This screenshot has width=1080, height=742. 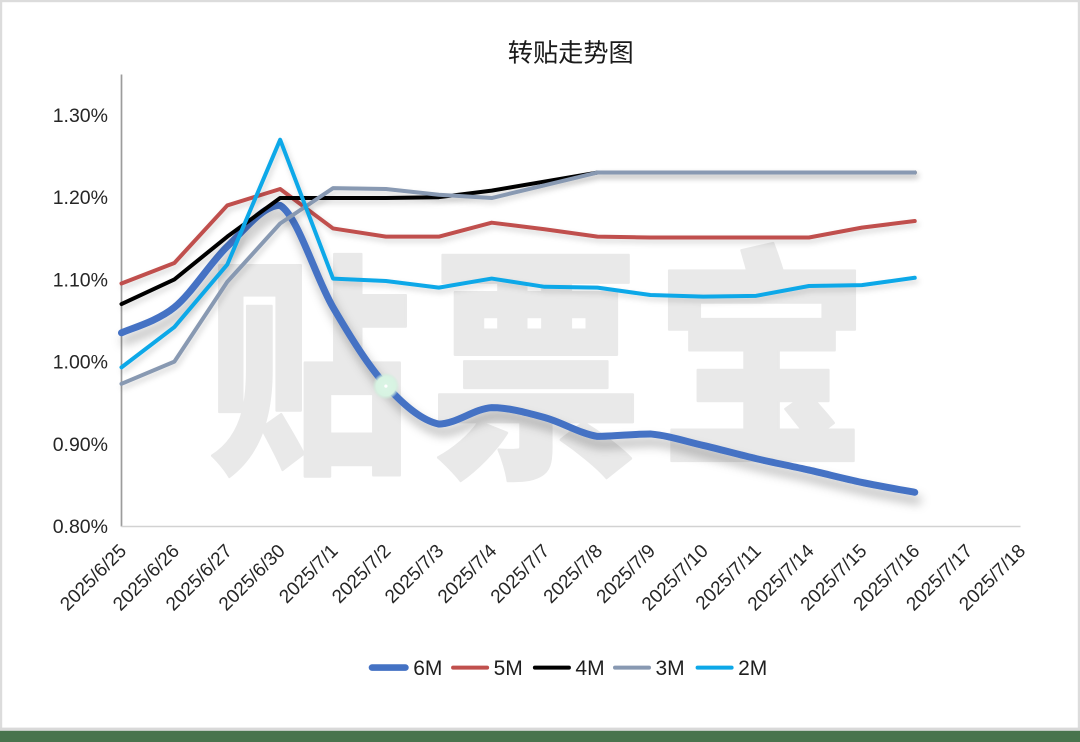 What do you see at coordinates (80, 527) in the screenshot?
I see `svg-text: 0.80%` at bounding box center [80, 527].